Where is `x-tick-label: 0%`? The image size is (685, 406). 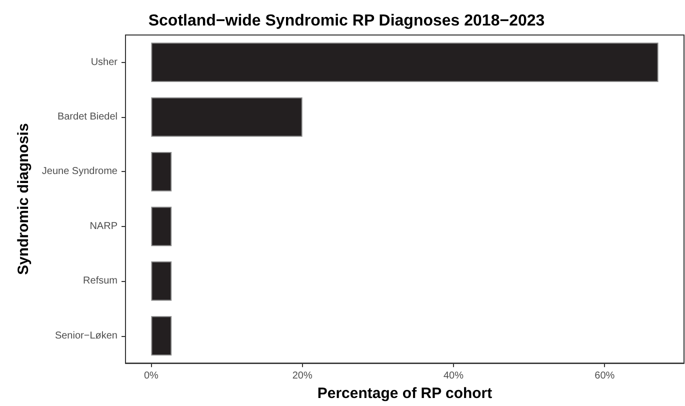 x-tick-label: 0% is located at coordinates (151, 376).